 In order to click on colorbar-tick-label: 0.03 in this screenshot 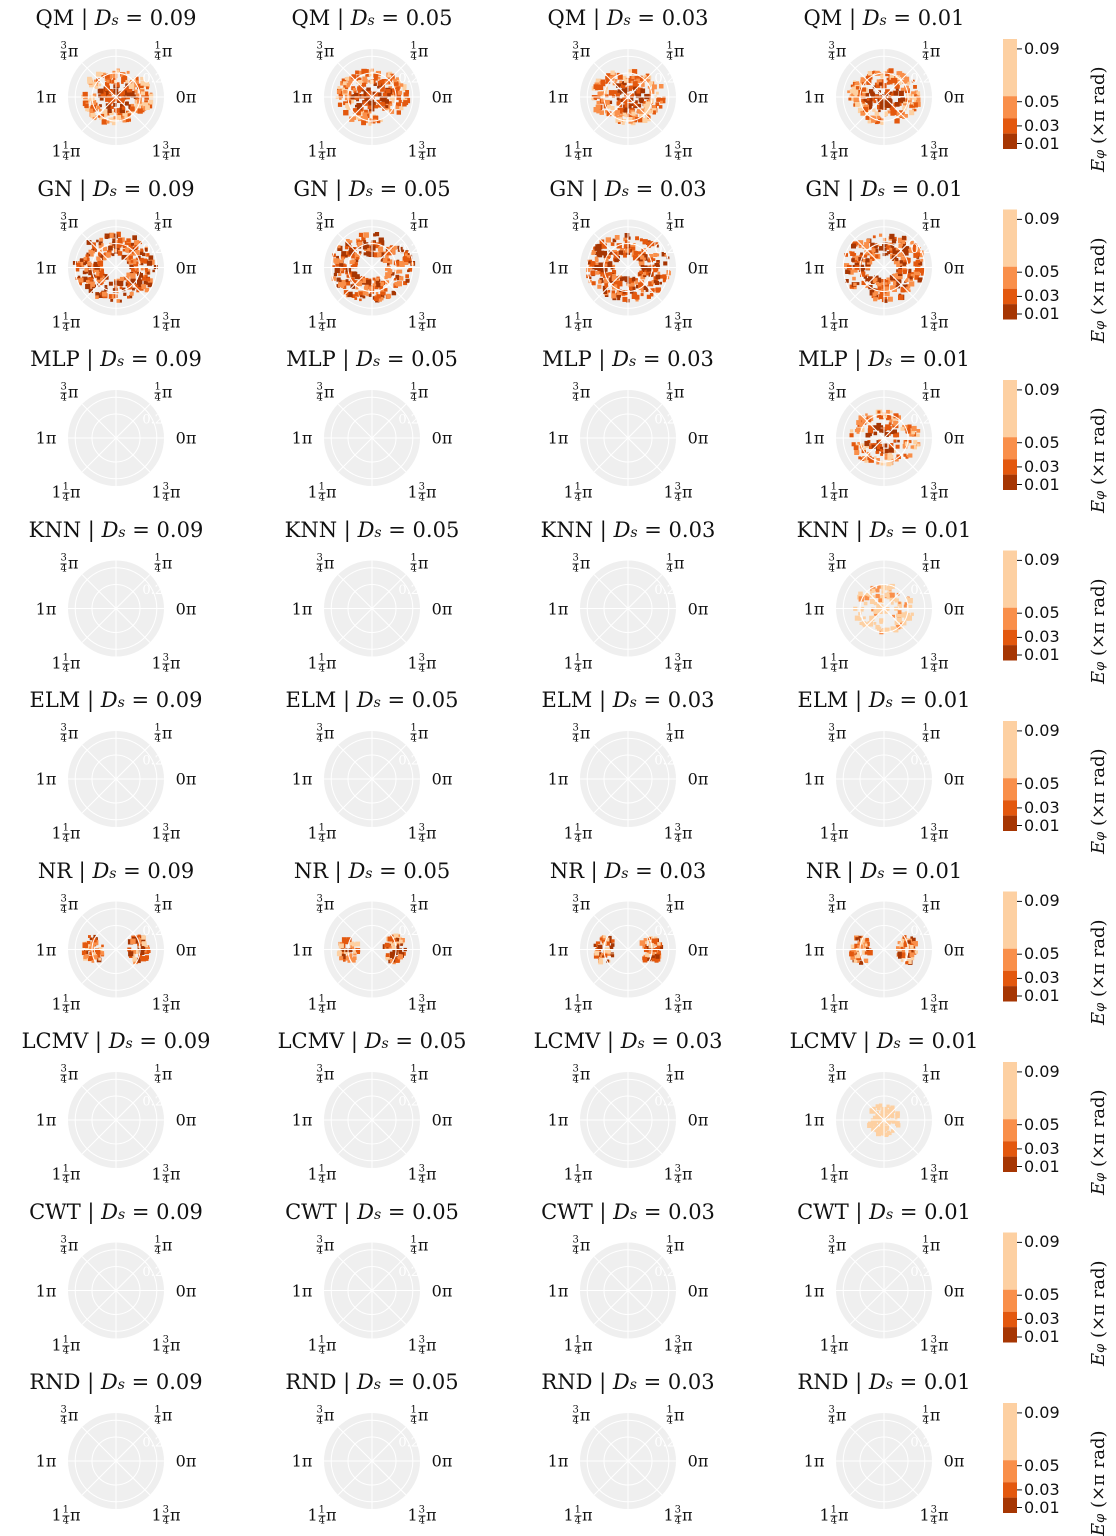, I will do `click(1042, 296)`.